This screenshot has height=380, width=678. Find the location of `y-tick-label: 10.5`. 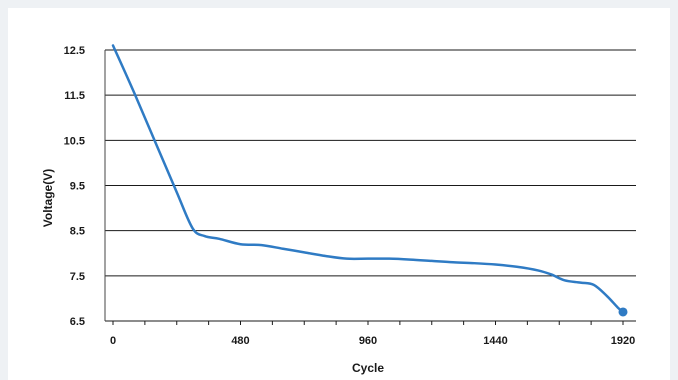

y-tick-label: 10.5 is located at coordinates (74, 141).